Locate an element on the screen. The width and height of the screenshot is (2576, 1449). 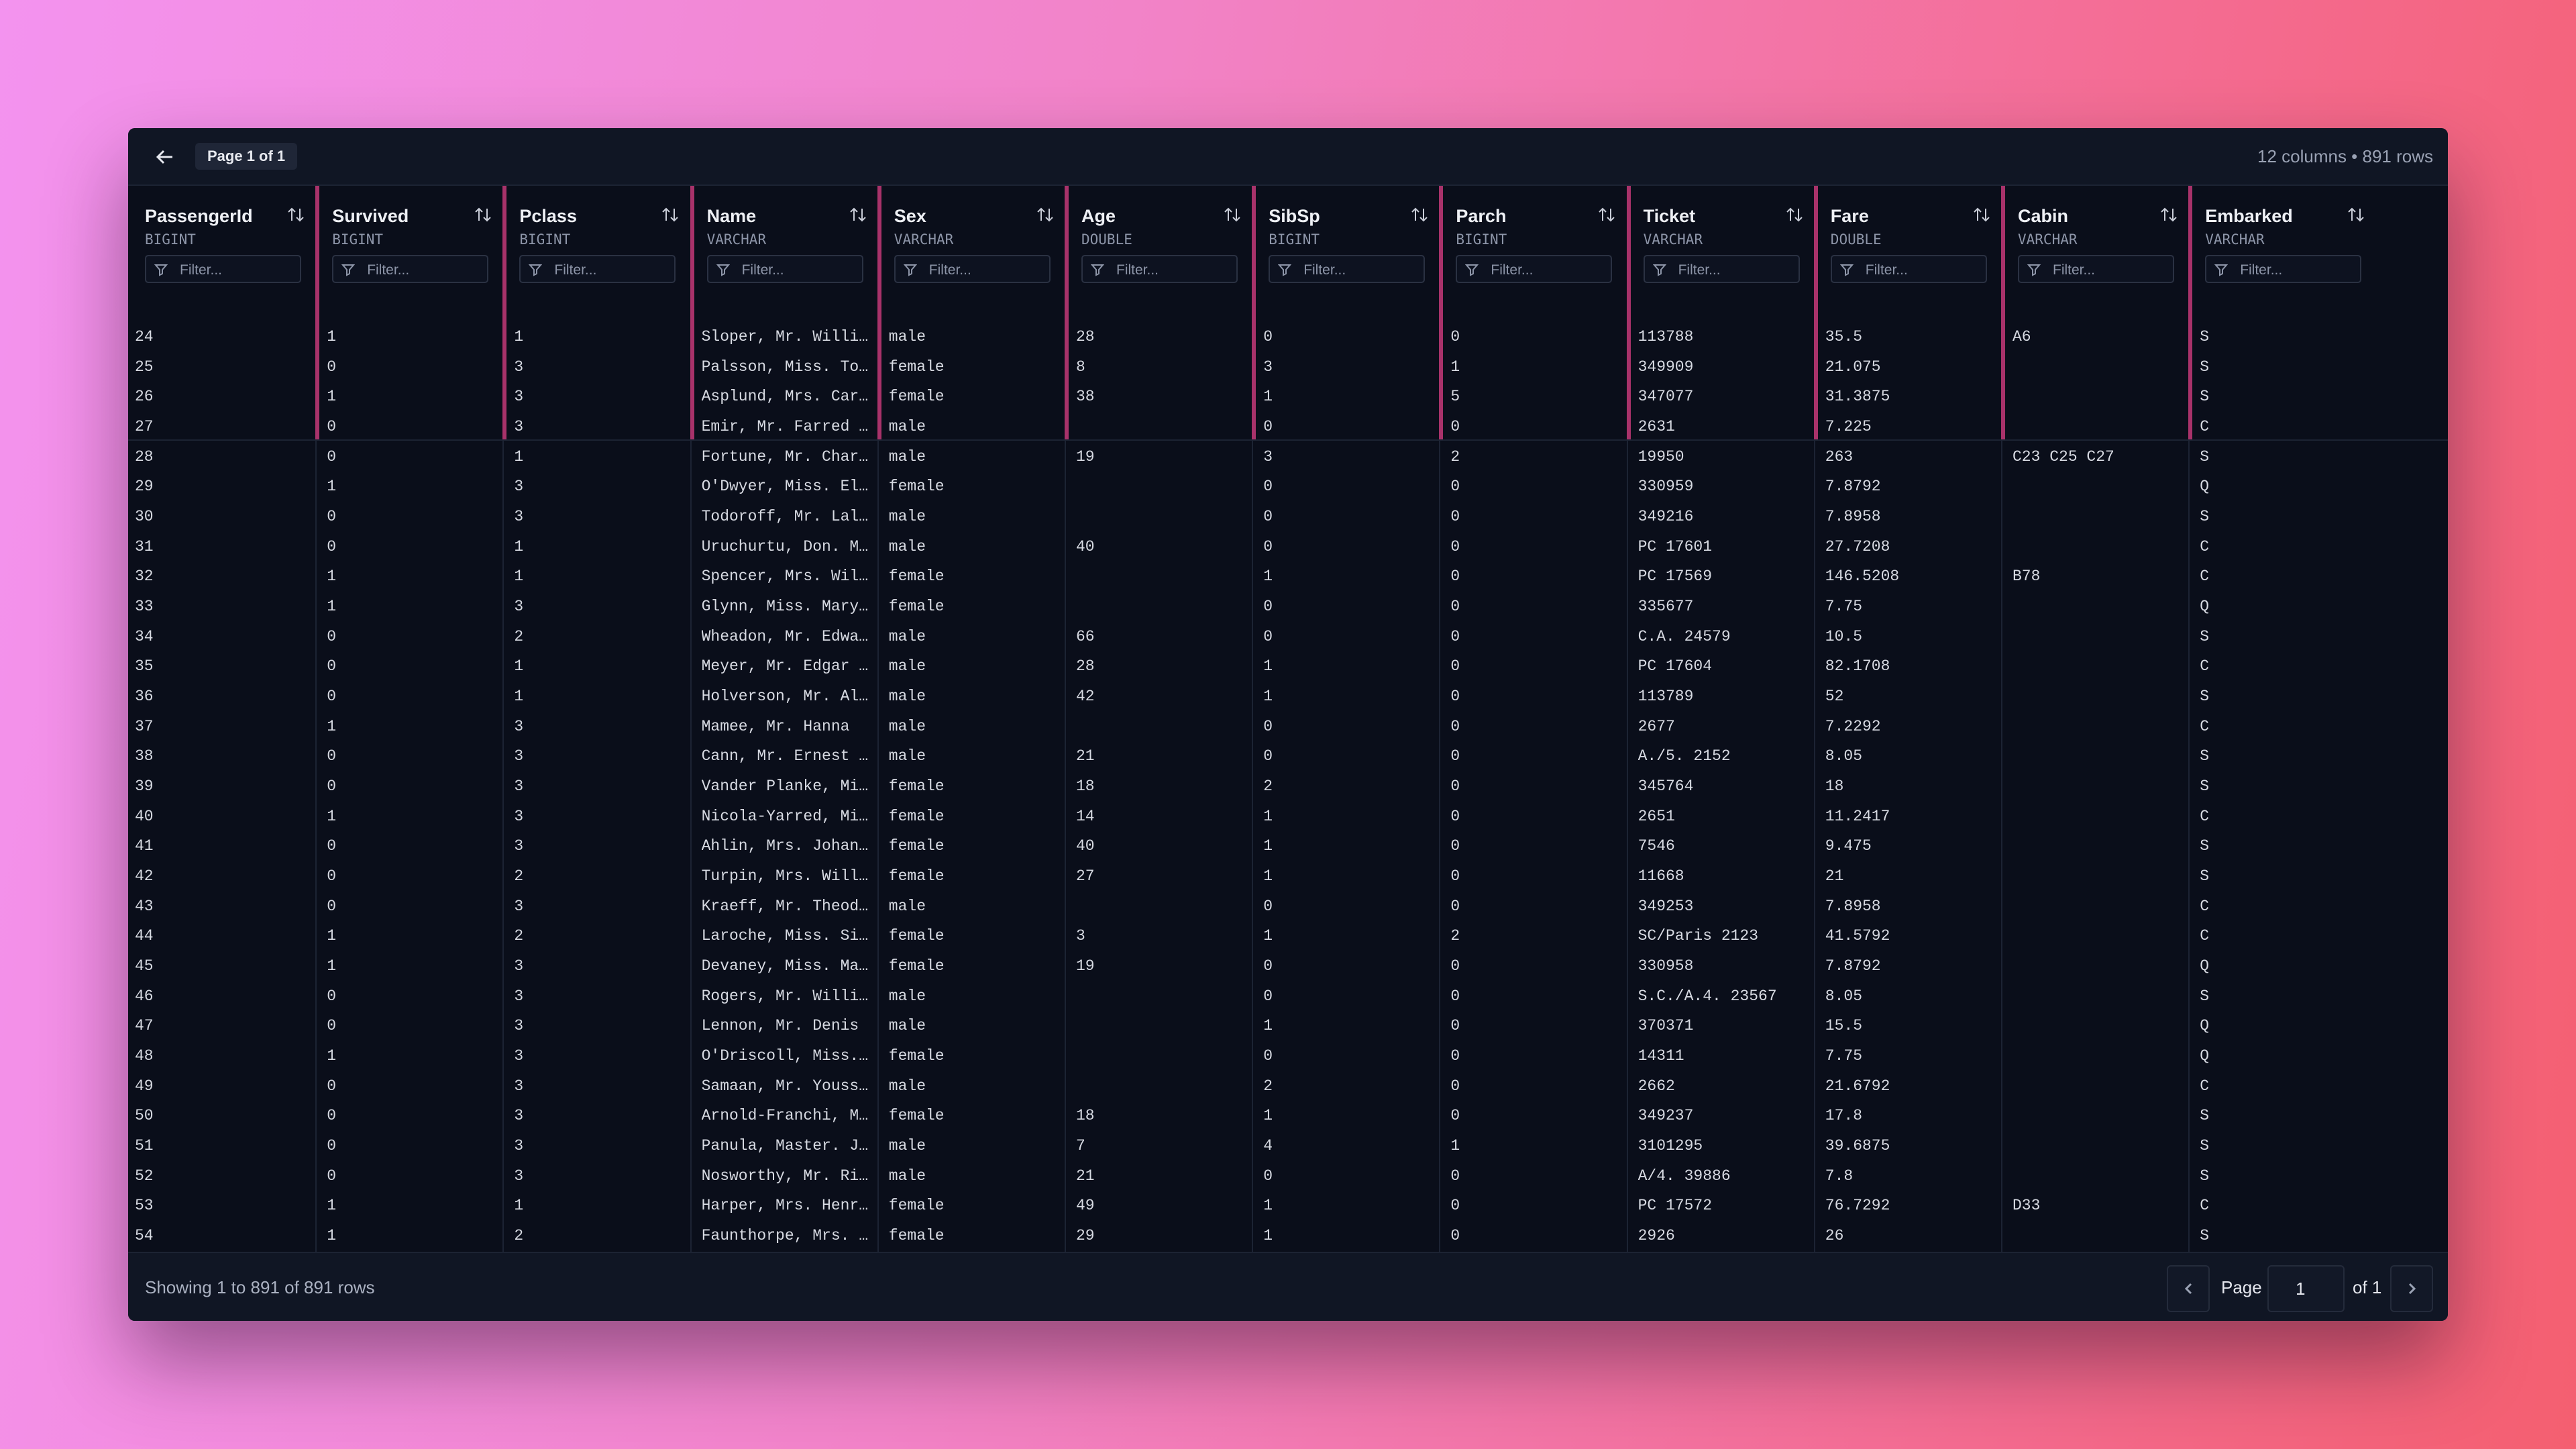
column-name: Parch is located at coordinates (1481, 216).